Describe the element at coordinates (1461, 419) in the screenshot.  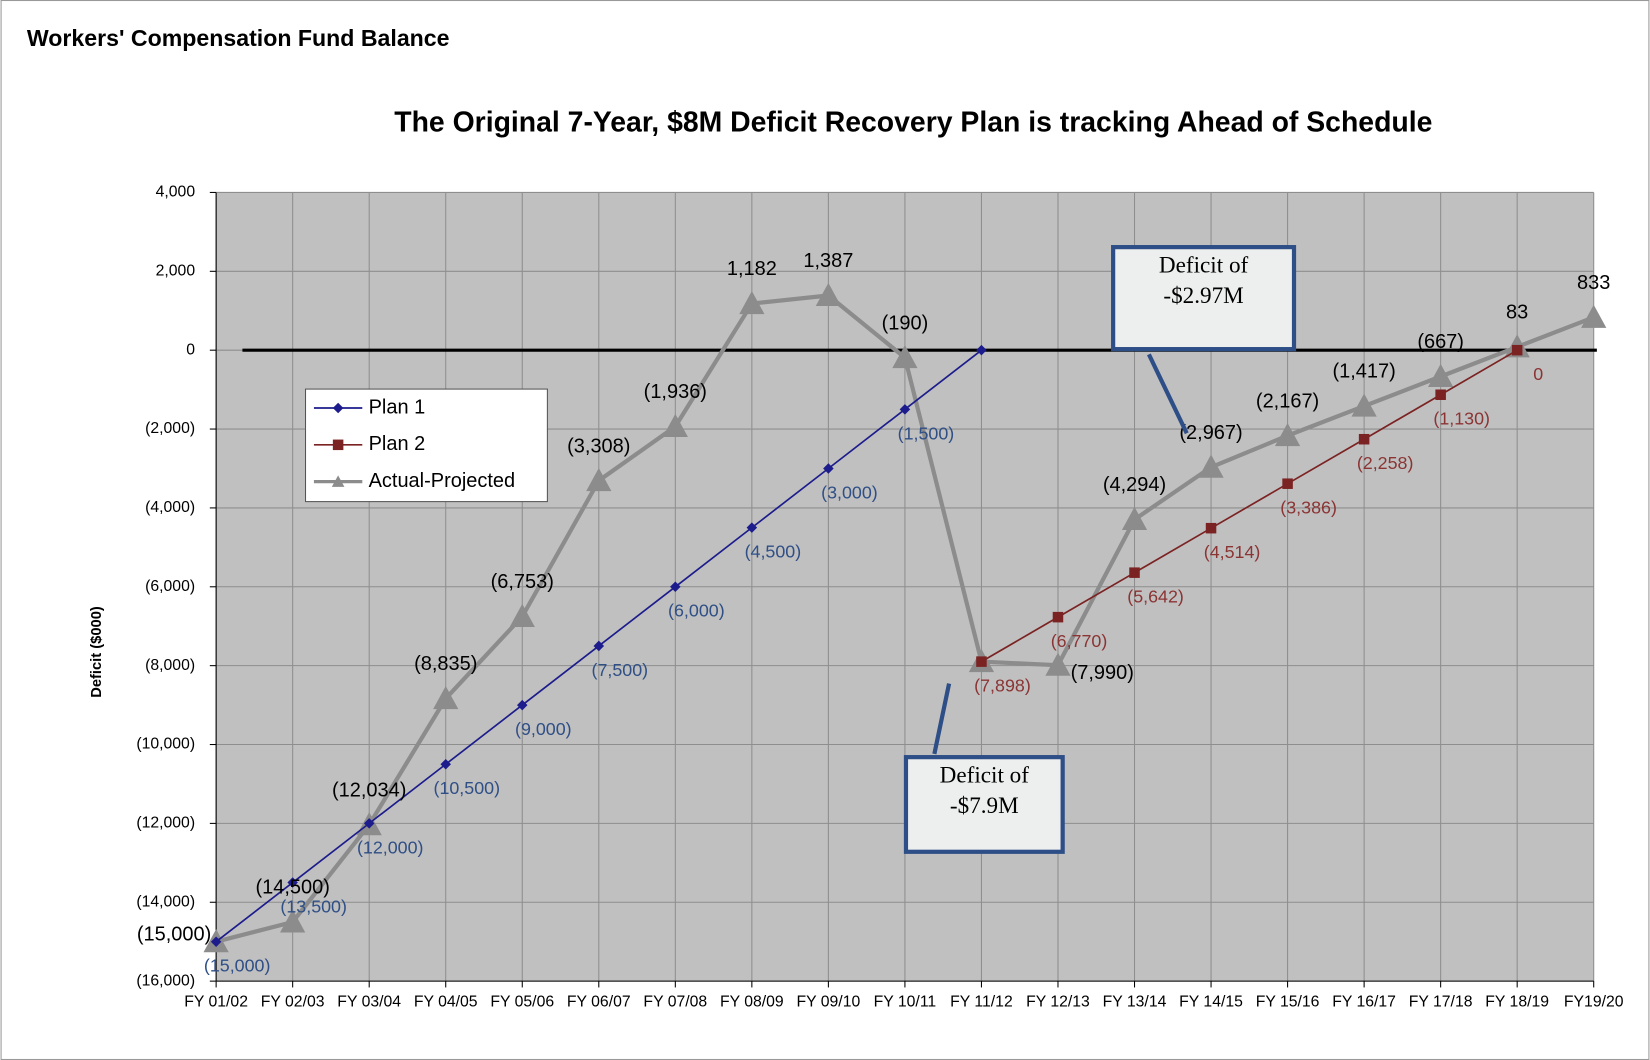
I see `data-label: (1,130)` at that location.